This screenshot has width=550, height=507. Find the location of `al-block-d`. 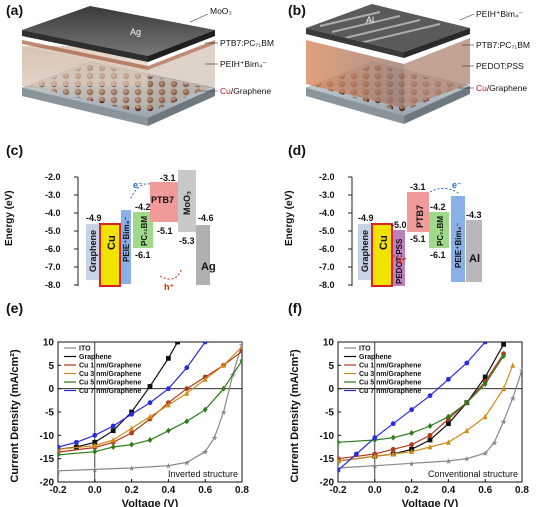

al-block-d is located at coordinates (474, 251).